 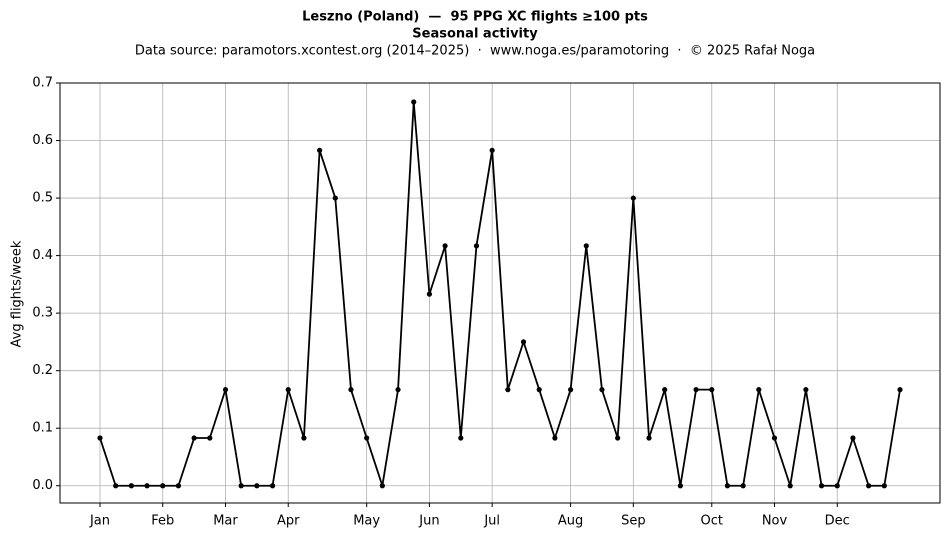 What do you see at coordinates (225, 521) in the screenshot?
I see `x-tick-label: Mar` at bounding box center [225, 521].